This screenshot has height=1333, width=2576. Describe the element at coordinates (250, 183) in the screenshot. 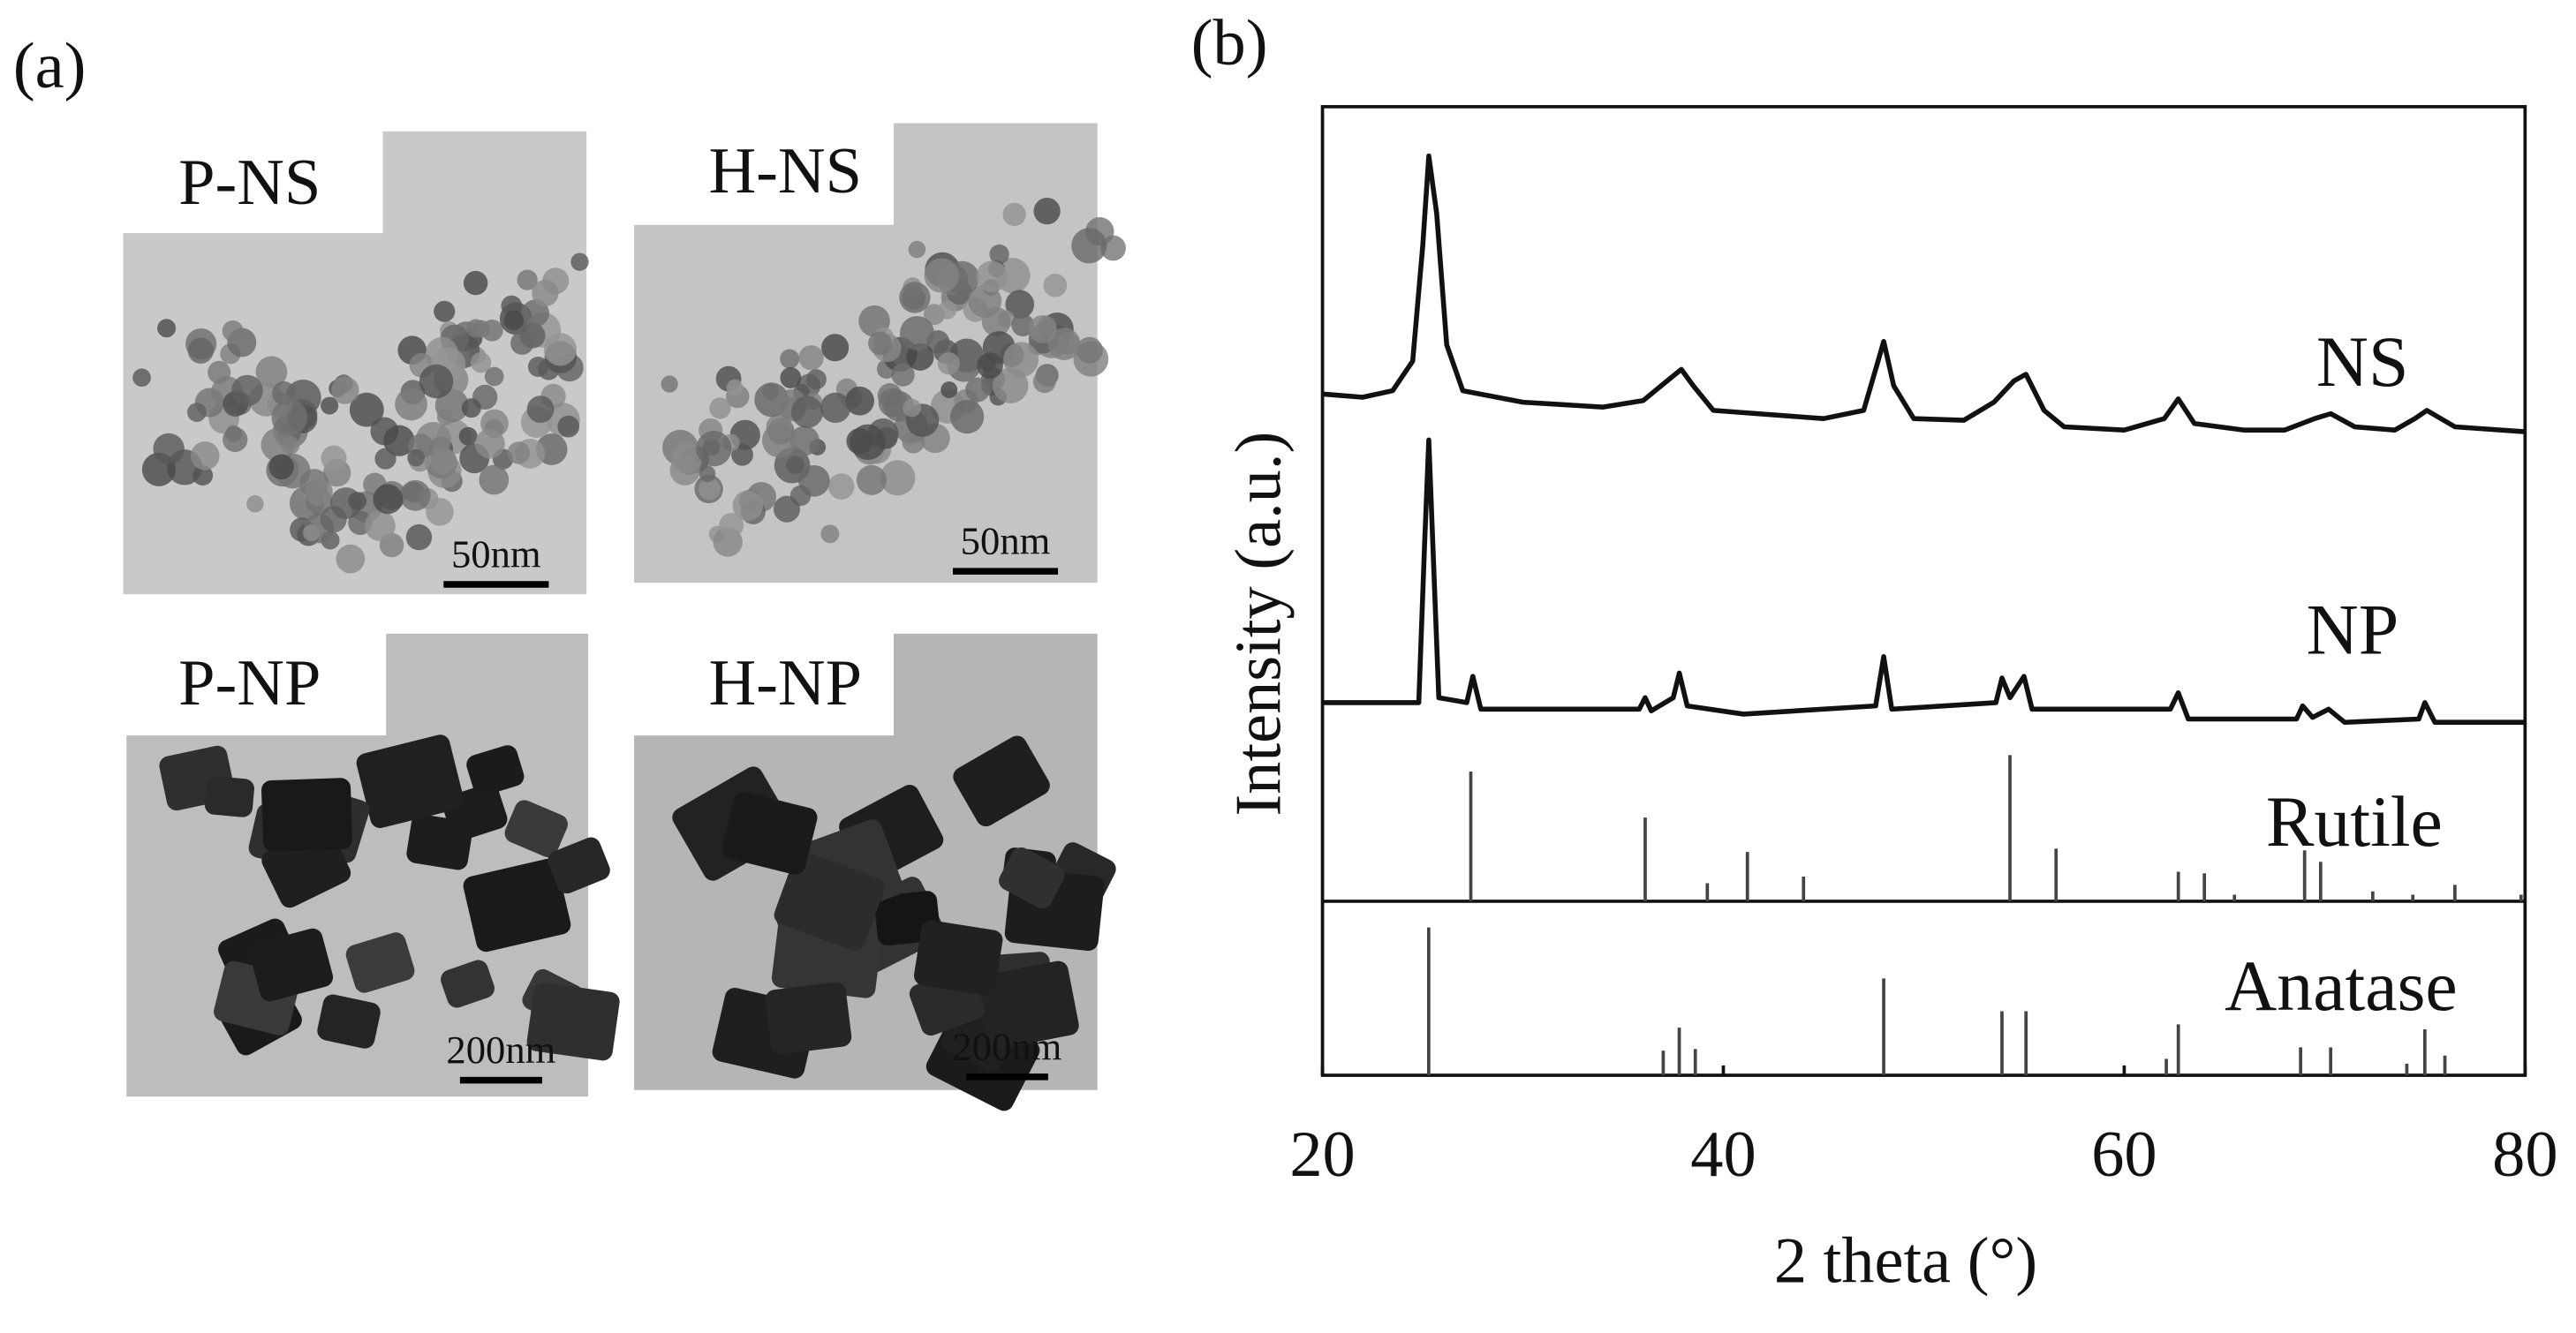

I see `image-label: P-NS` at that location.